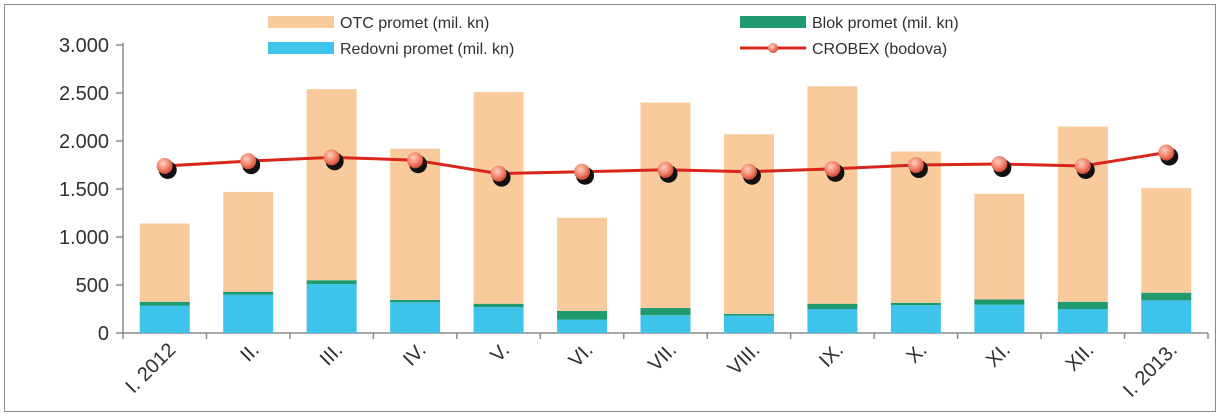  What do you see at coordinates (150, 368) in the screenshot?
I see `x-tick-label: I. 2012` at bounding box center [150, 368].